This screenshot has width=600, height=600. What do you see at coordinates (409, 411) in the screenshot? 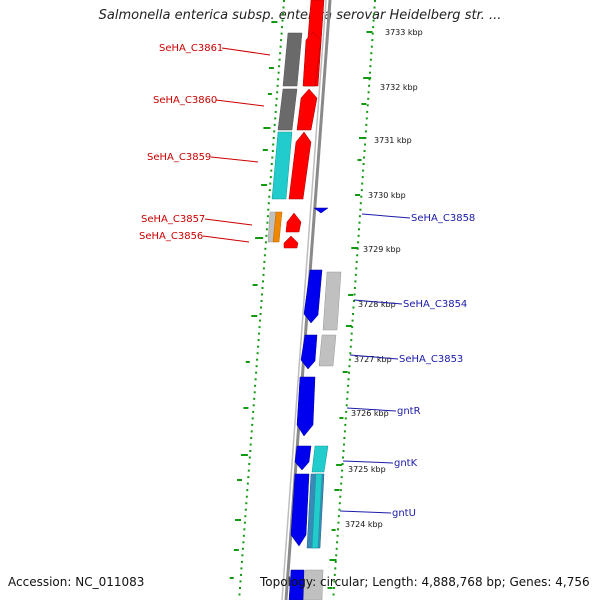
I see `gene-label-reverse: gntR` at bounding box center [409, 411].